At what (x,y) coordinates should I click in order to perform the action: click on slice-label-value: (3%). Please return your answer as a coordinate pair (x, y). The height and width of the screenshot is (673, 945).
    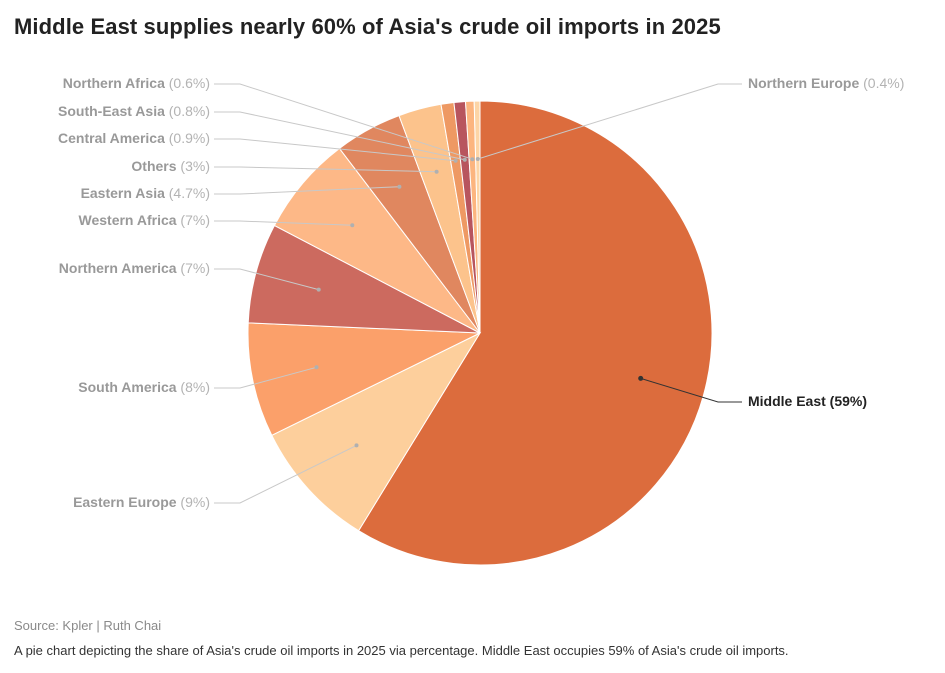
    Looking at the image, I should click on (193, 166).